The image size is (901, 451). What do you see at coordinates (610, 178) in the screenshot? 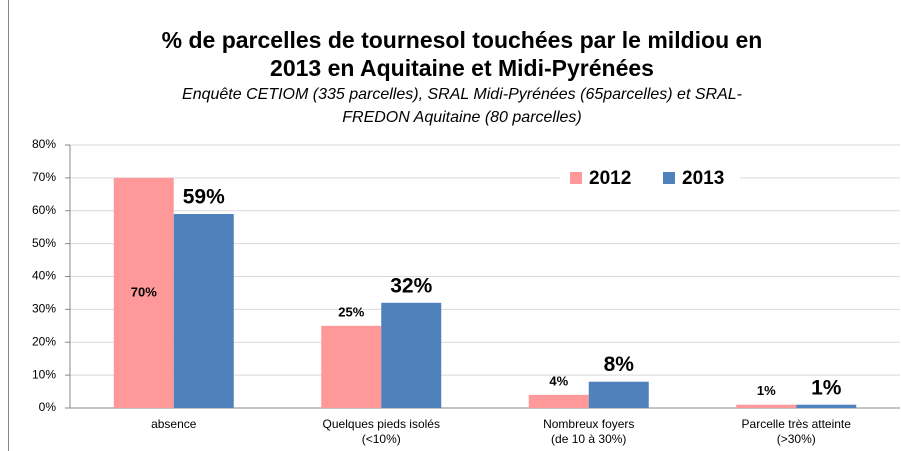
I see `legend-label: 2012` at bounding box center [610, 178].